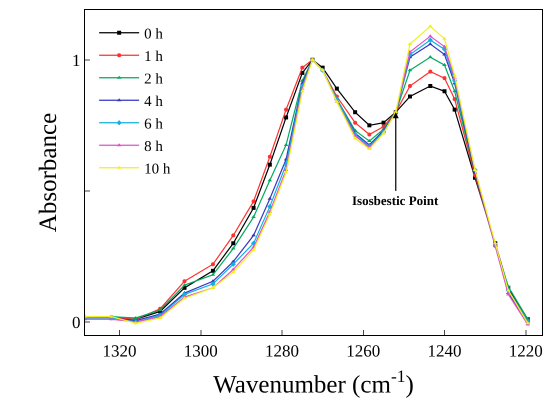  What do you see at coordinates (154, 34) in the screenshot?
I see `legend-label: 0 h` at bounding box center [154, 34].